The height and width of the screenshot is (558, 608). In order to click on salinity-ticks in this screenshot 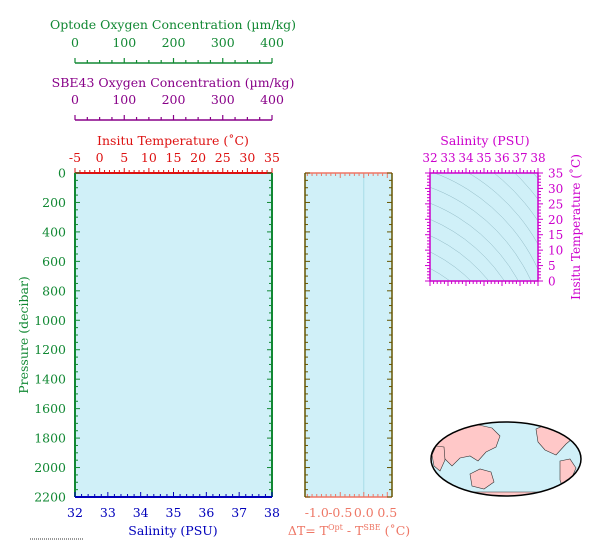, I will do `click(173, 494)`.